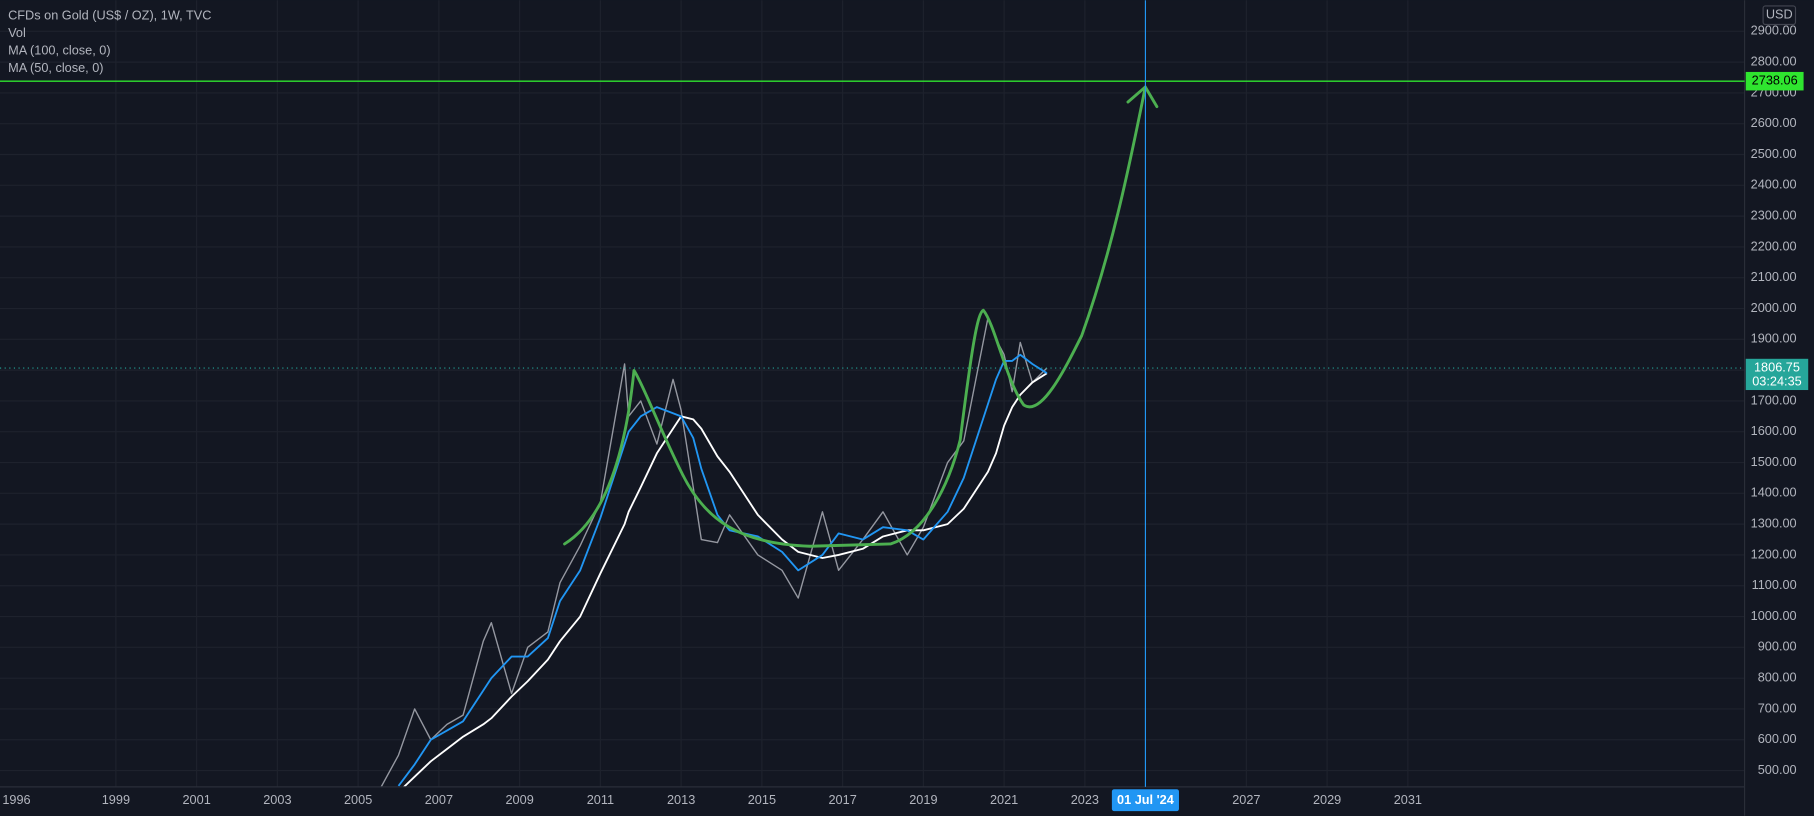  I want to click on y-tick-label: 2000.00, so click(1774, 307).